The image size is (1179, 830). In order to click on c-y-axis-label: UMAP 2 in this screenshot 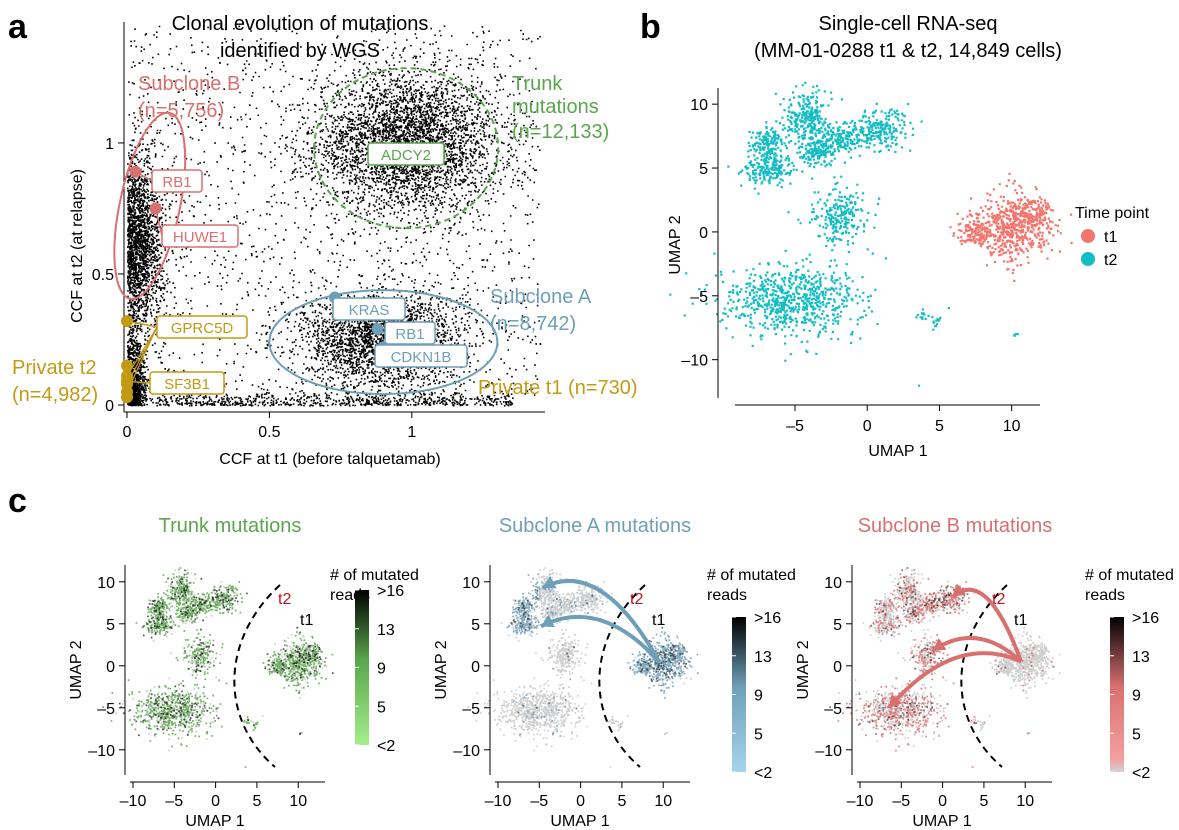, I will do `click(441, 669)`.